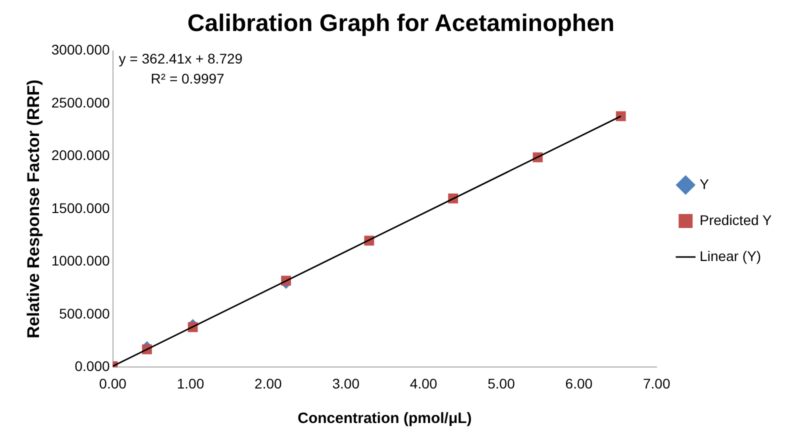 Image resolution: width=792 pixels, height=442 pixels. I want to click on x-tick-label: 7.00, so click(656, 383).